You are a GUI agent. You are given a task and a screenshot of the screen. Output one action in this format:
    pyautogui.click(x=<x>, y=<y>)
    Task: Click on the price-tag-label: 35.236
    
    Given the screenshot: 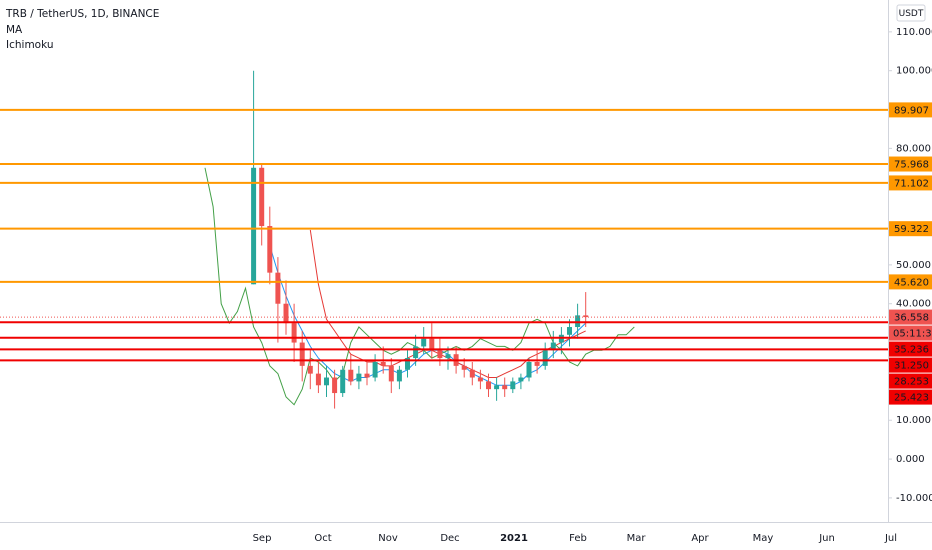 What is the action you would take?
    pyautogui.click(x=911, y=350)
    